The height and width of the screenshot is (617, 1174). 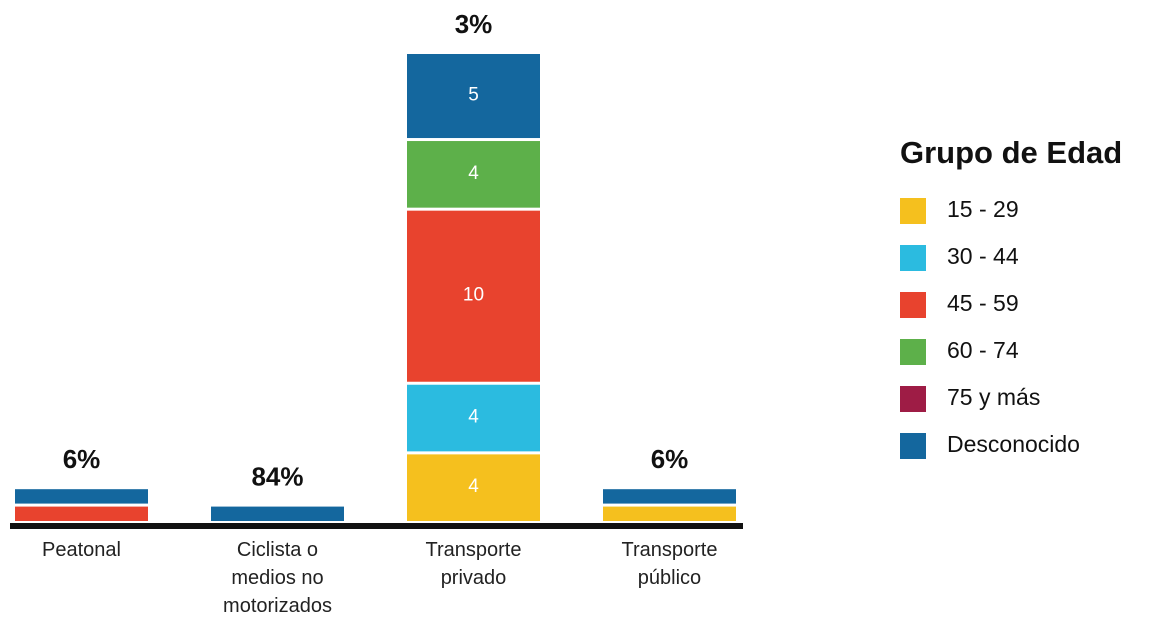 What do you see at coordinates (277, 476) in the screenshot?
I see `total-label: 84%` at bounding box center [277, 476].